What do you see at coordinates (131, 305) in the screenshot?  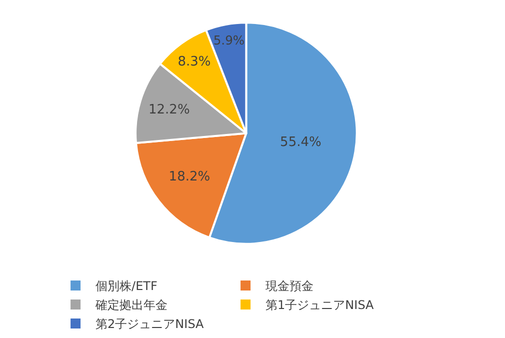 I see `legend-label: 確定拠出年金` at bounding box center [131, 305].